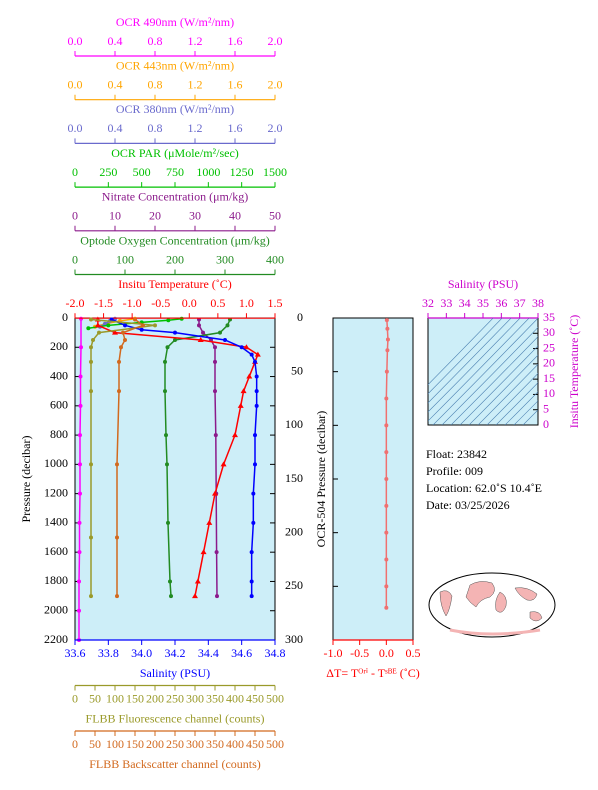 This screenshot has width=598, height=790. Describe the element at coordinates (520, 303) in the screenshot. I see `x-tick-label: 37` at that location.